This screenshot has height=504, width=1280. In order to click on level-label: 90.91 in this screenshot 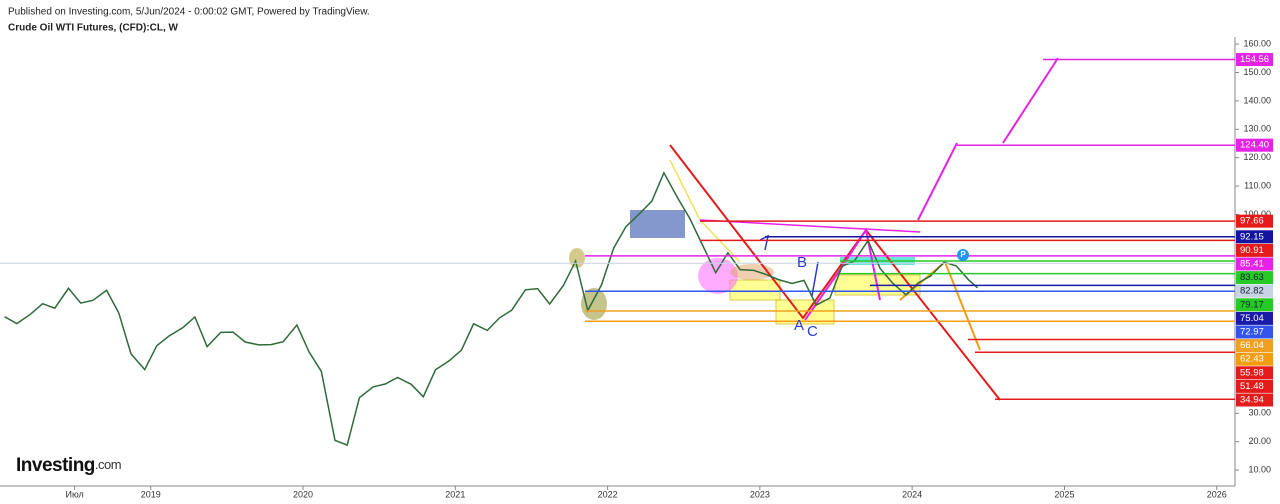, I will do `click(1252, 250)`.